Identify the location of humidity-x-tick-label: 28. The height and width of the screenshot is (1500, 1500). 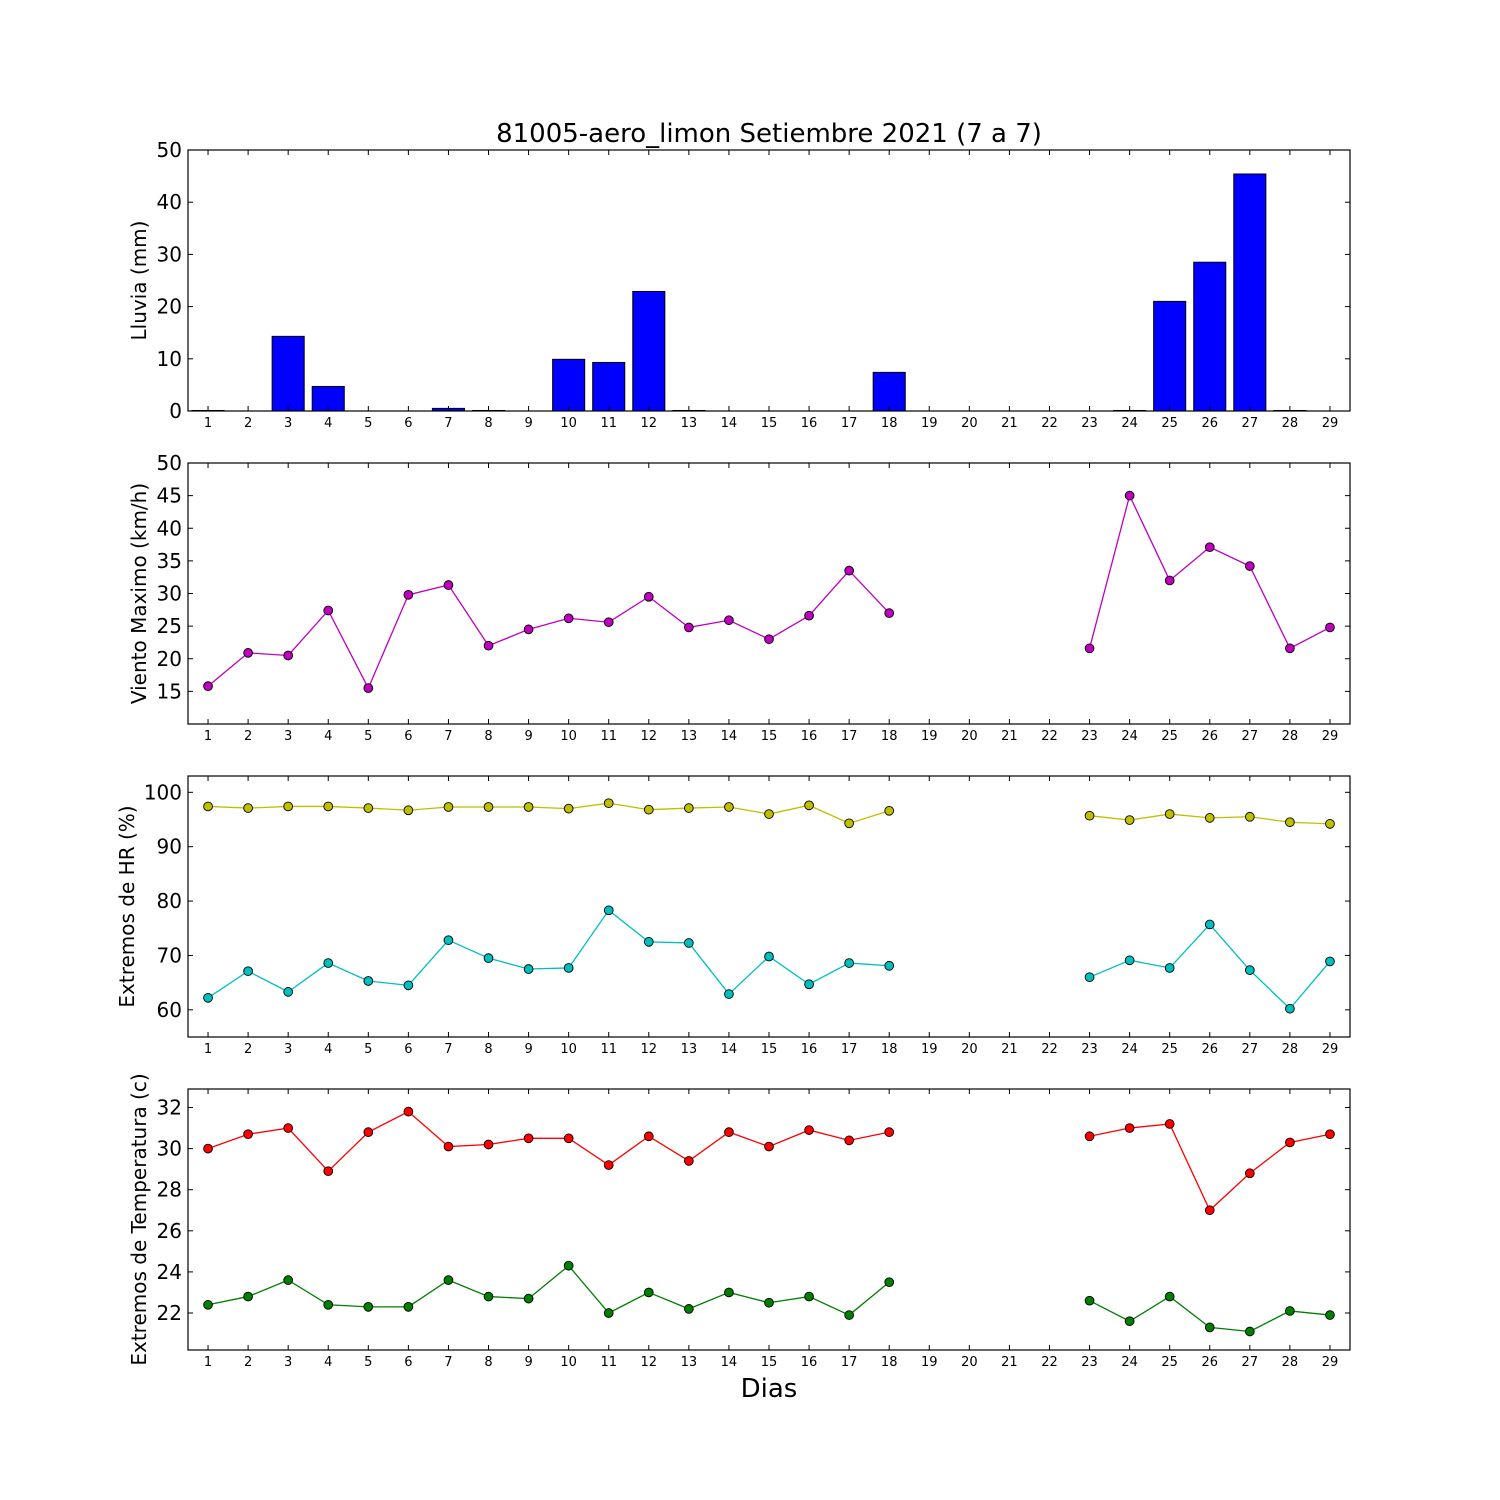
(1290, 1049).